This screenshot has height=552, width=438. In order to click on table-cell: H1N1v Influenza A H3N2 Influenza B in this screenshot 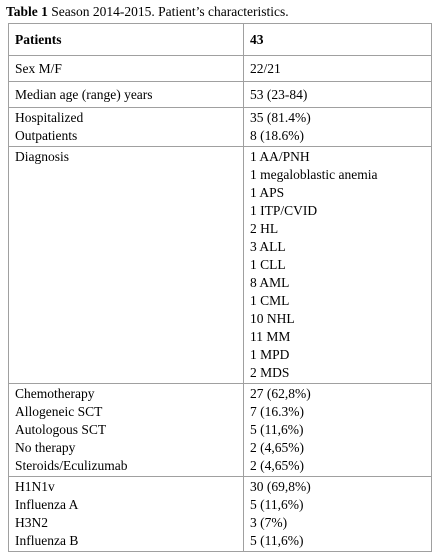, I will do `click(126, 514)`.